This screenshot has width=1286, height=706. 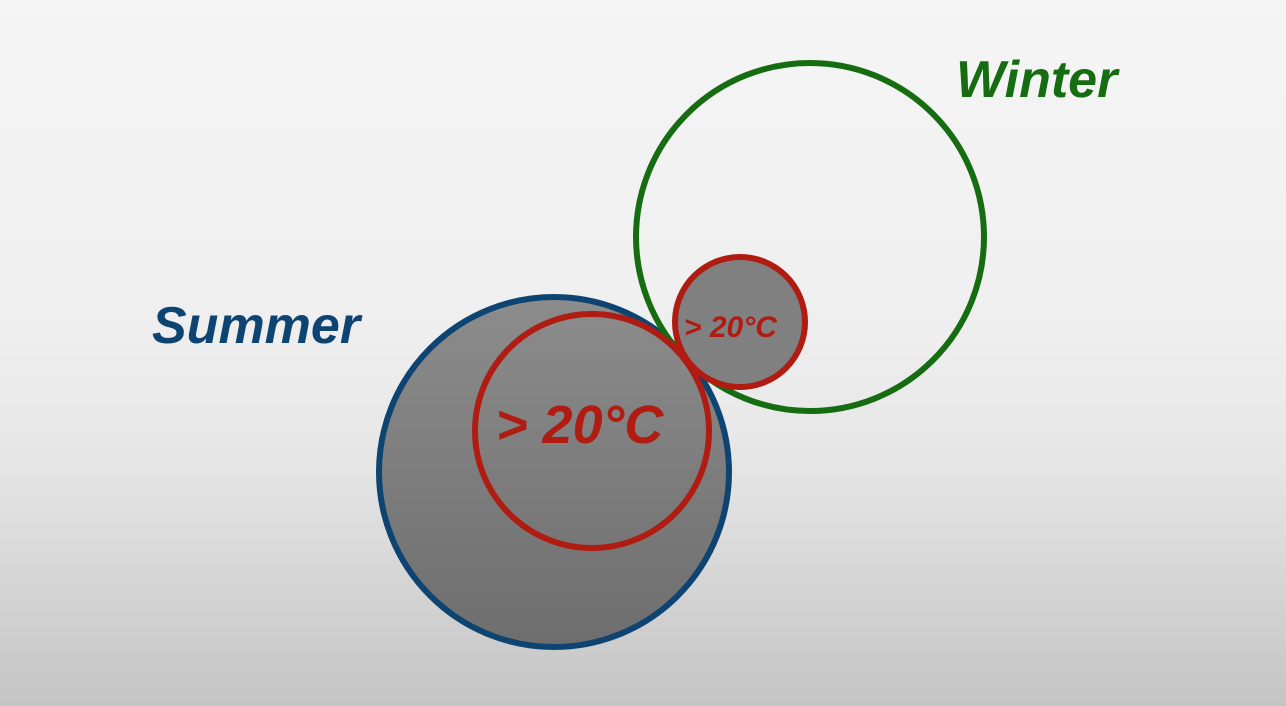 What do you see at coordinates (731, 327) in the screenshot?
I see `winter-hot-label: > 20°C` at bounding box center [731, 327].